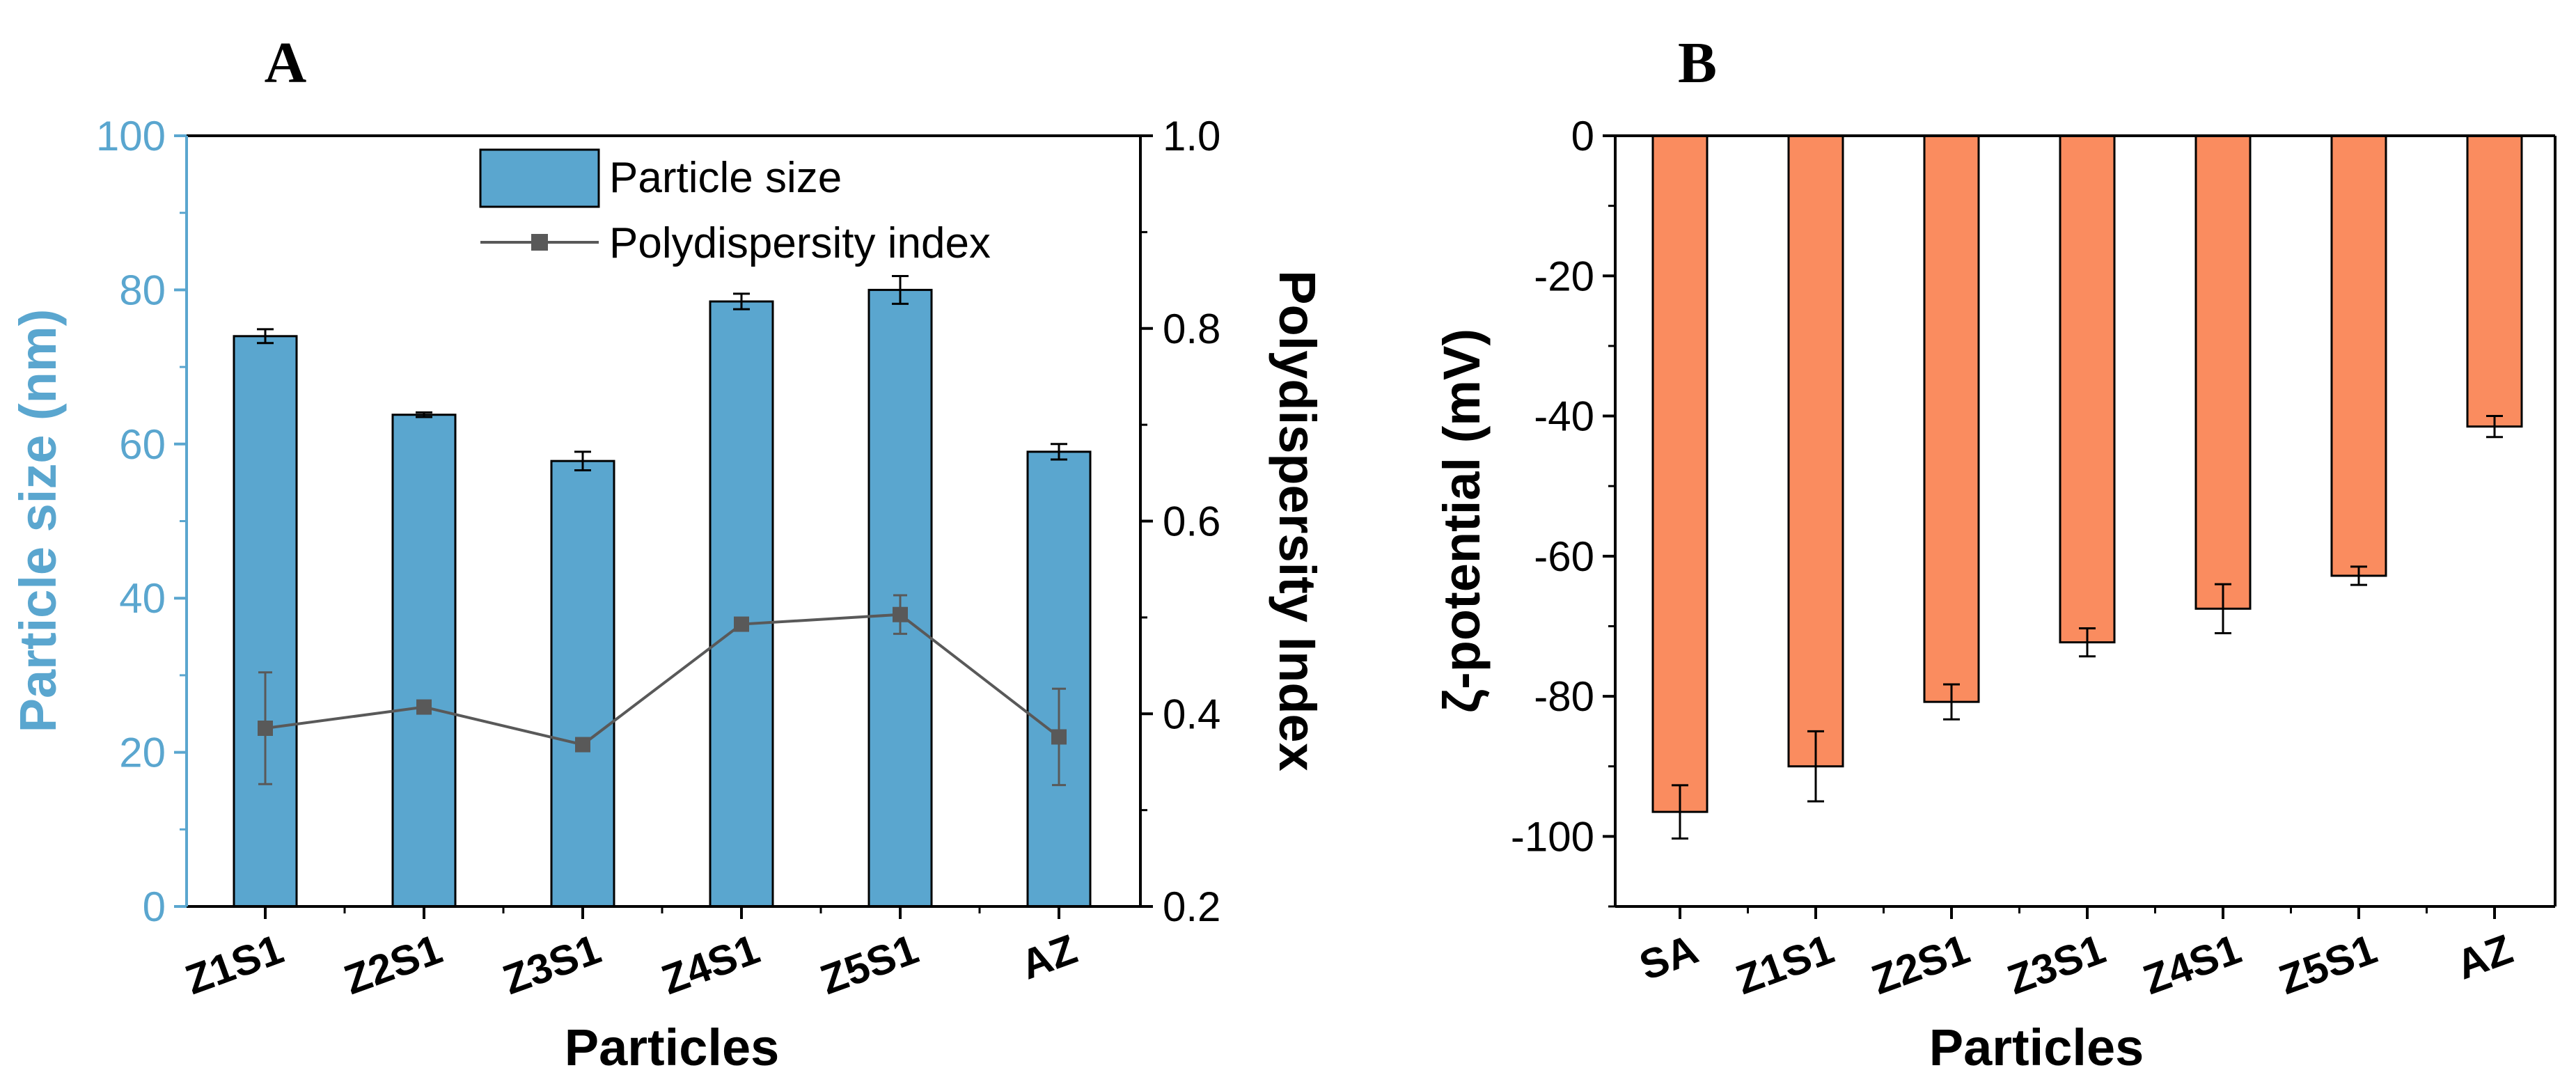  I want to click on pdi-point-z3s1, so click(582, 745).